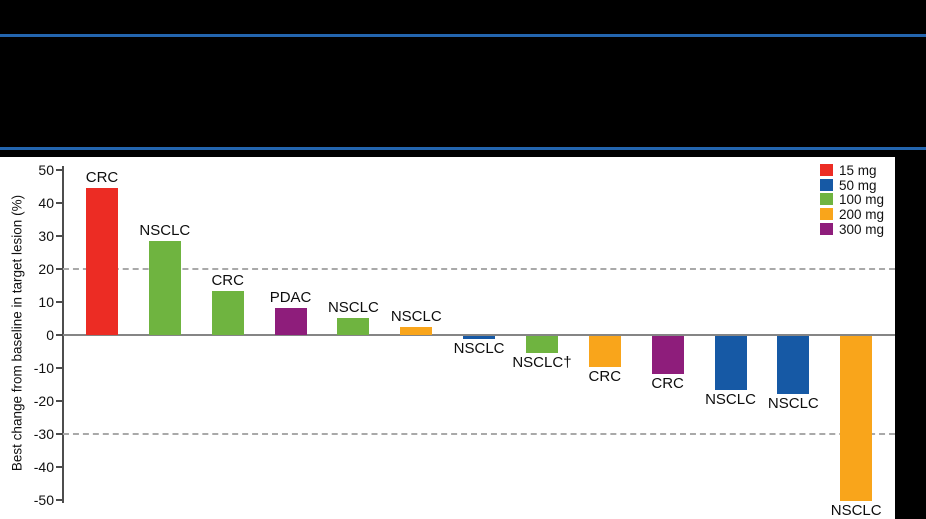 The height and width of the screenshot is (519, 926). What do you see at coordinates (862, 229) in the screenshot?
I see `legend-label: 300 mg` at bounding box center [862, 229].